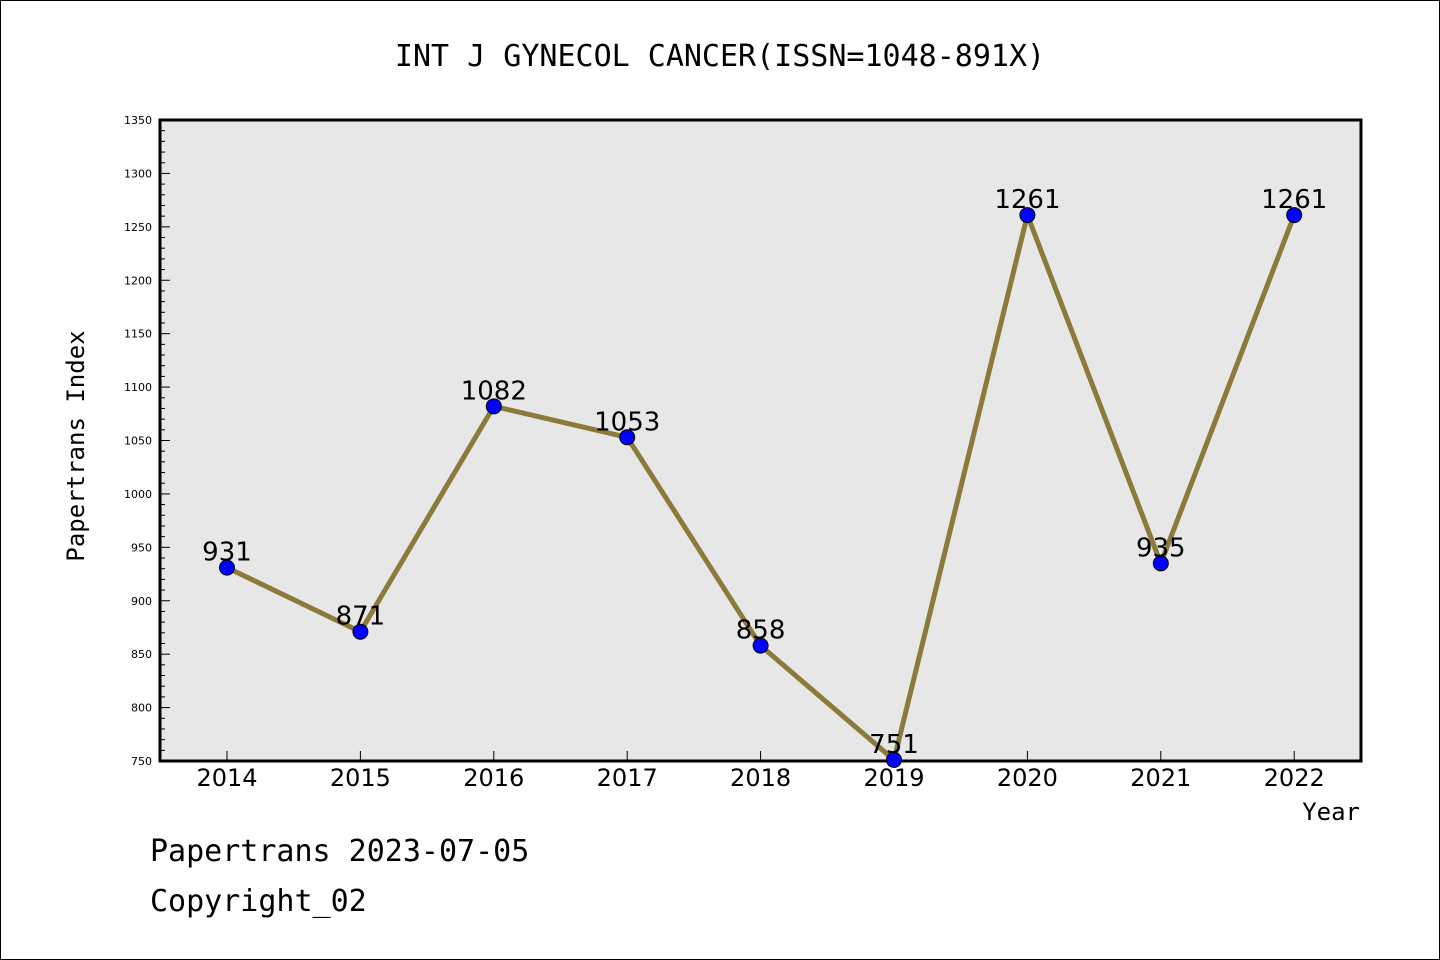 Image resolution: width=1440 pixels, height=960 pixels. Describe the element at coordinates (138, 387) in the screenshot. I see `y-tick-label: 1100` at that location.